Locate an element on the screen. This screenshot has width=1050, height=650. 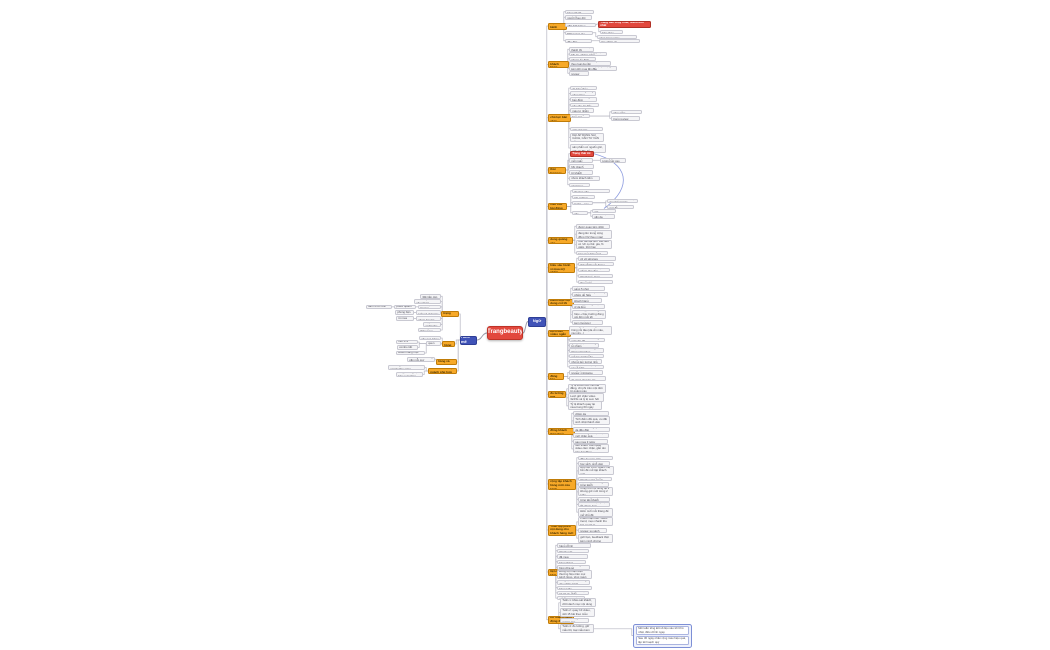
subtopic-s3c7: Bộ chăm sóc da tối giản 3 bước is located at coordinates (586, 128).